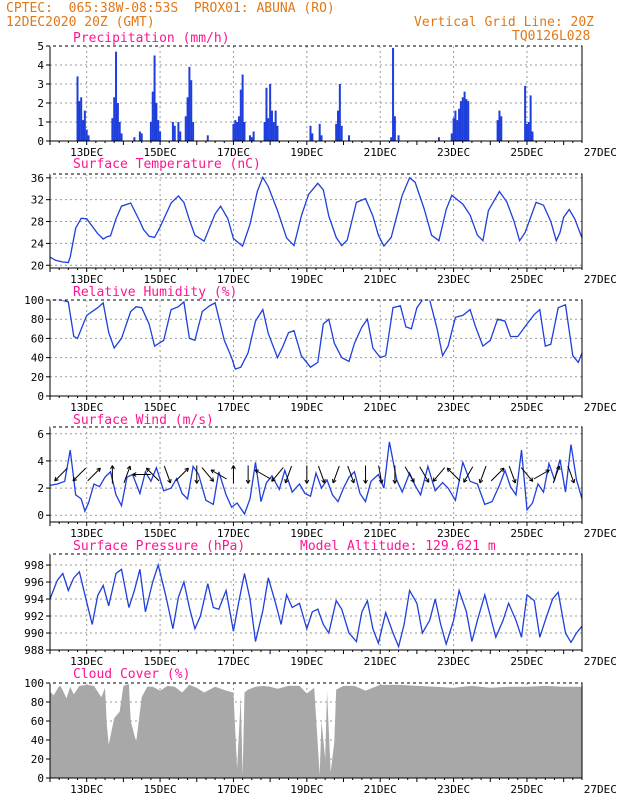  What do you see at coordinates (160, 407) in the screenshot?
I see `x-tick-label: 15DEC` at bounding box center [160, 407].